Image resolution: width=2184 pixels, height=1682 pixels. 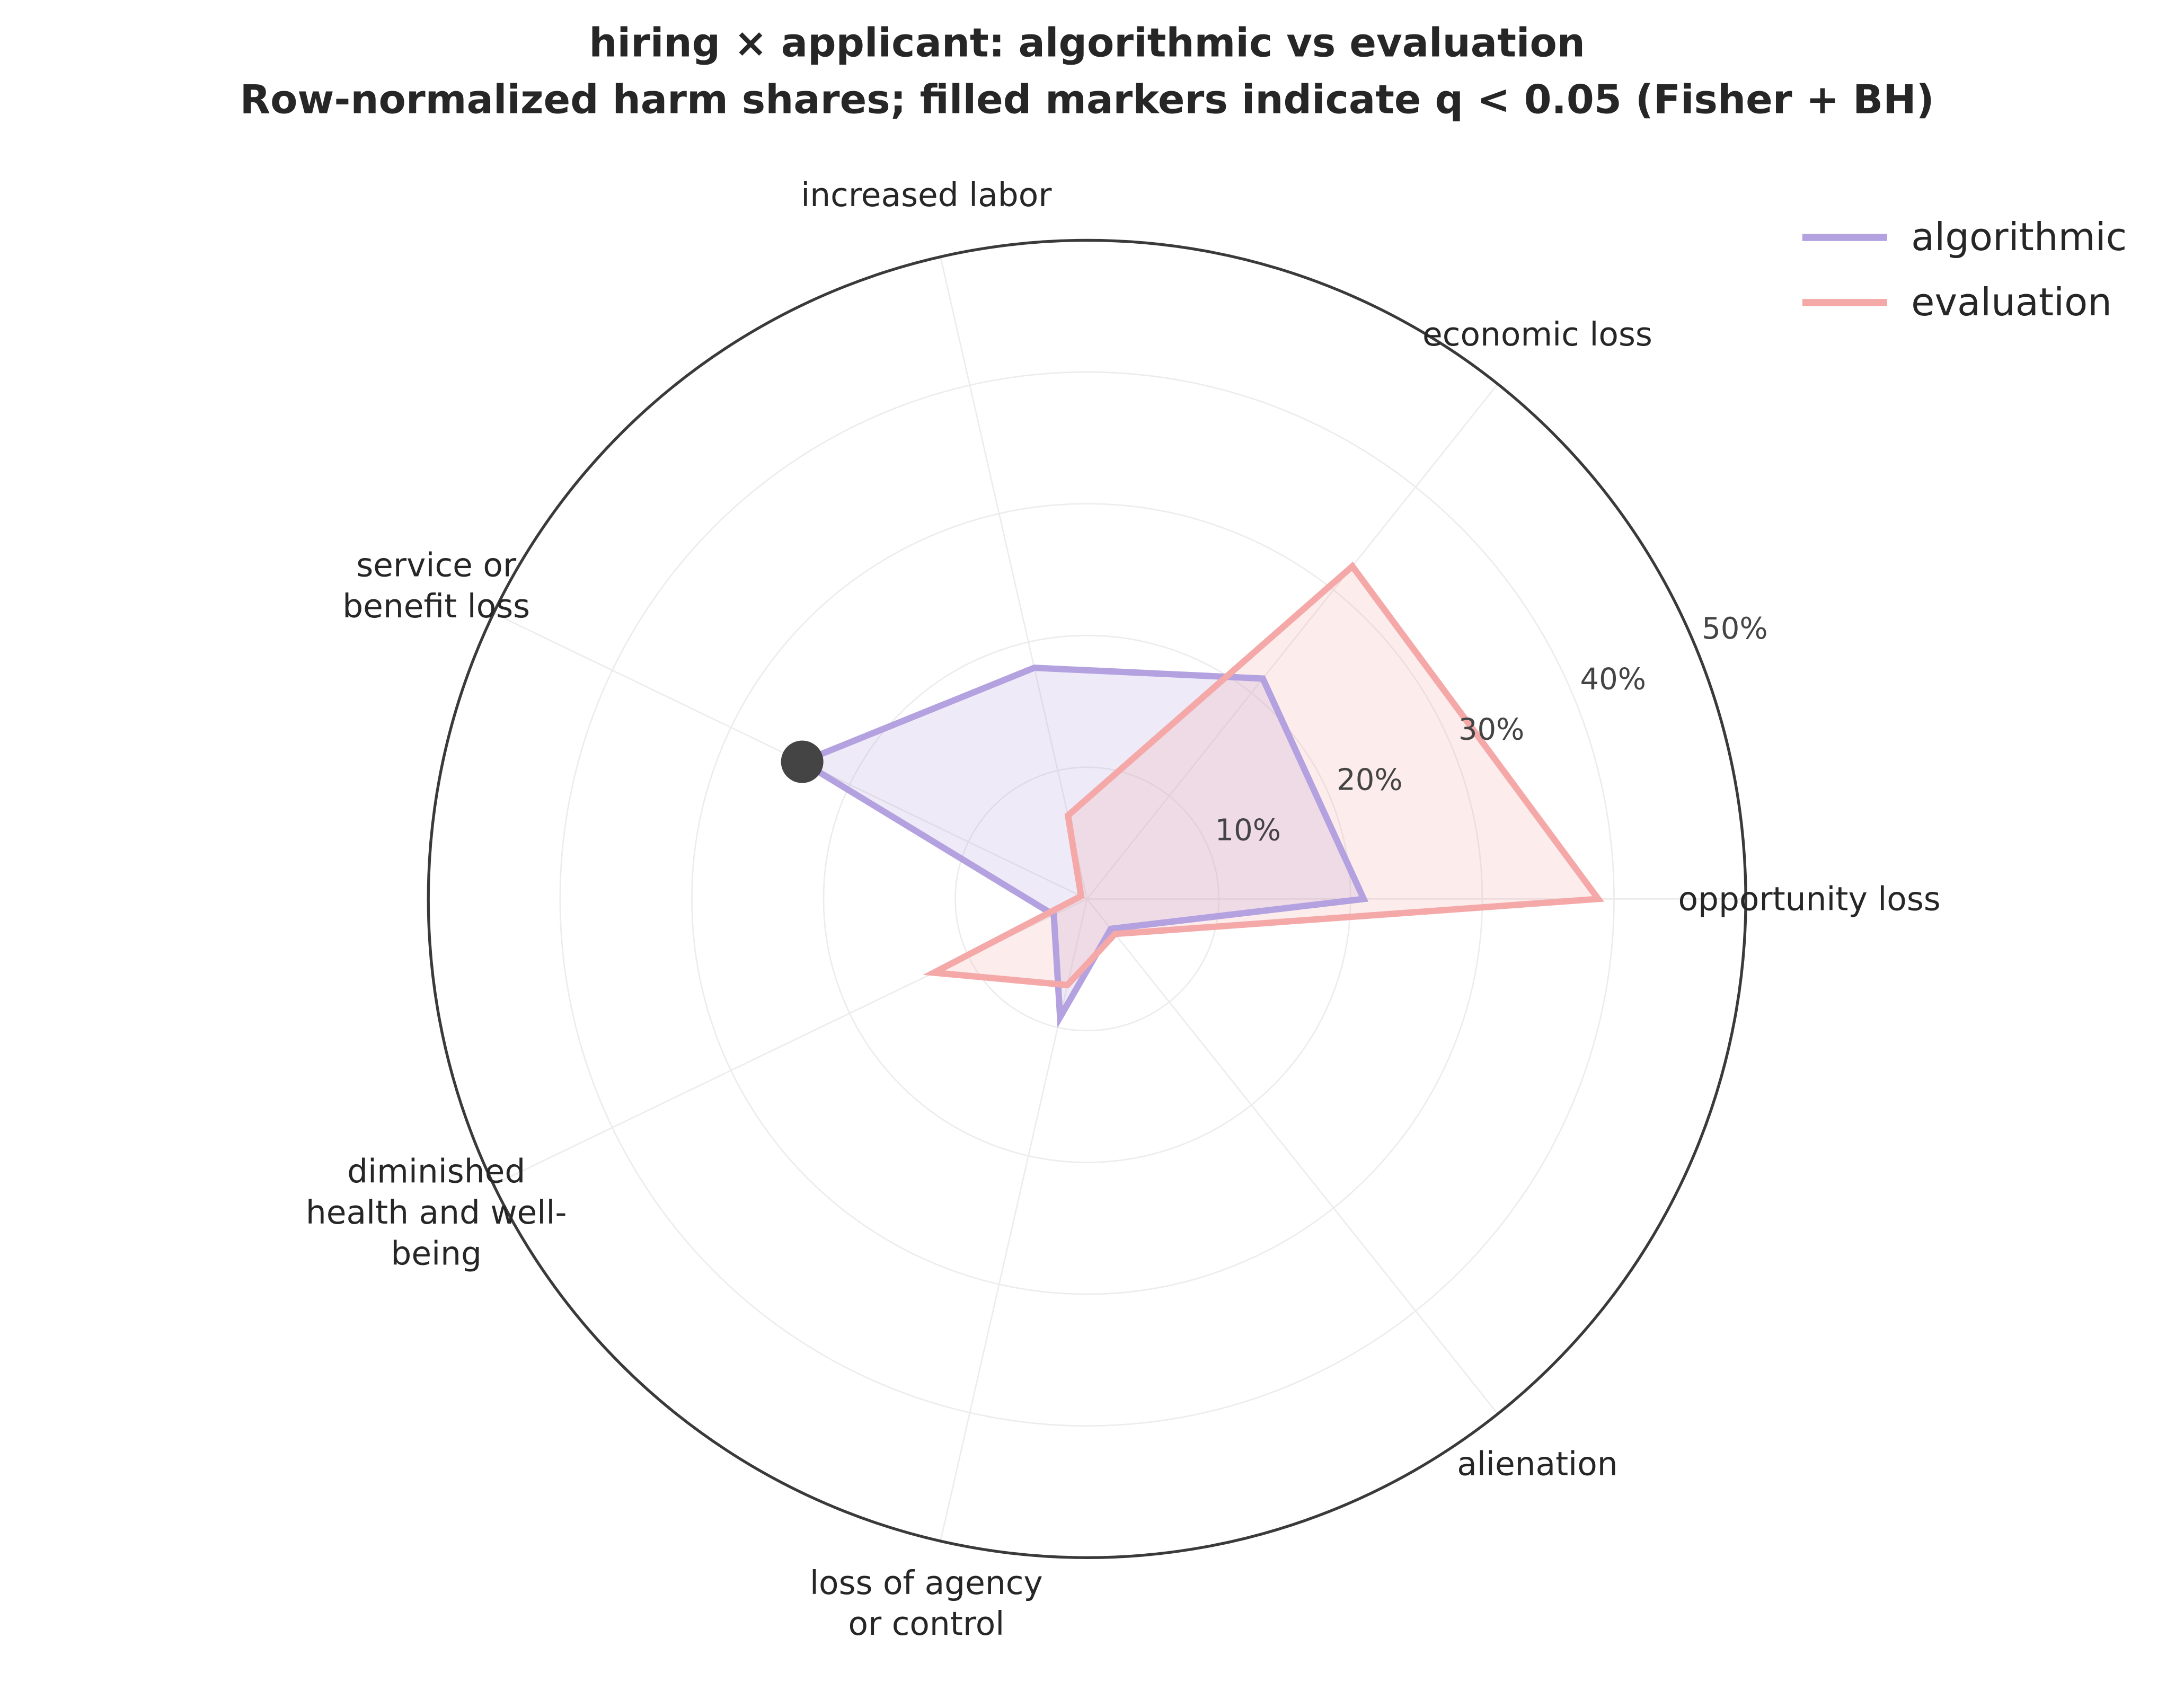 What do you see at coordinates (436, 1213) in the screenshot?
I see `category-label: diminished health and well-being` at bounding box center [436, 1213].